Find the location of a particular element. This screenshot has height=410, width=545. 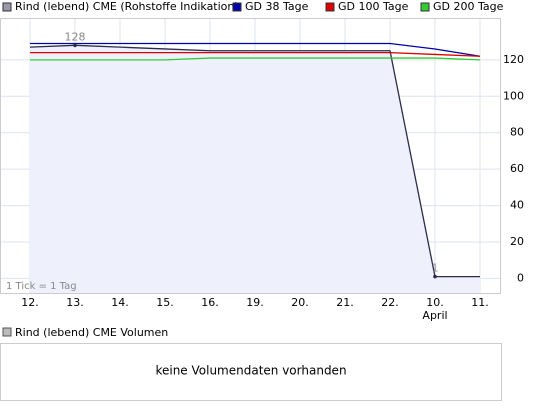

y-tick-label: 120 is located at coordinates (513, 59).